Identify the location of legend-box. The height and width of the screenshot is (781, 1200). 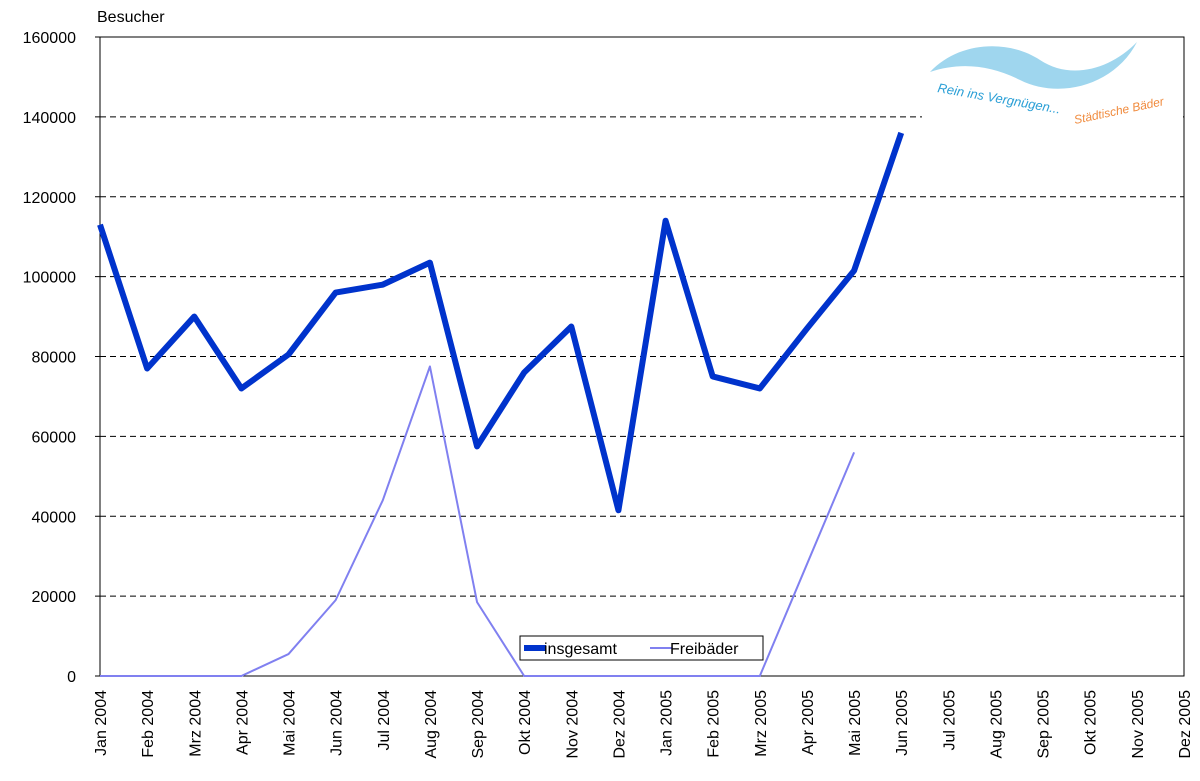
(641, 648).